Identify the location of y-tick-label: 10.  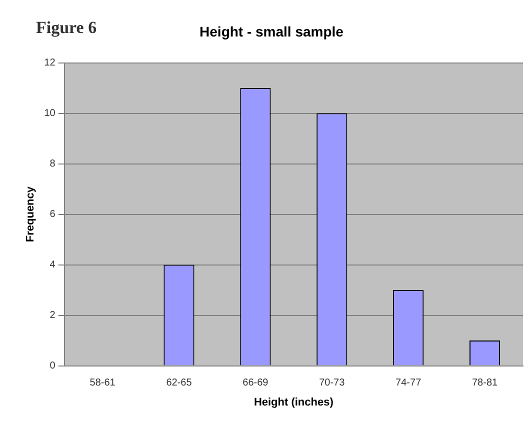
(50, 114).